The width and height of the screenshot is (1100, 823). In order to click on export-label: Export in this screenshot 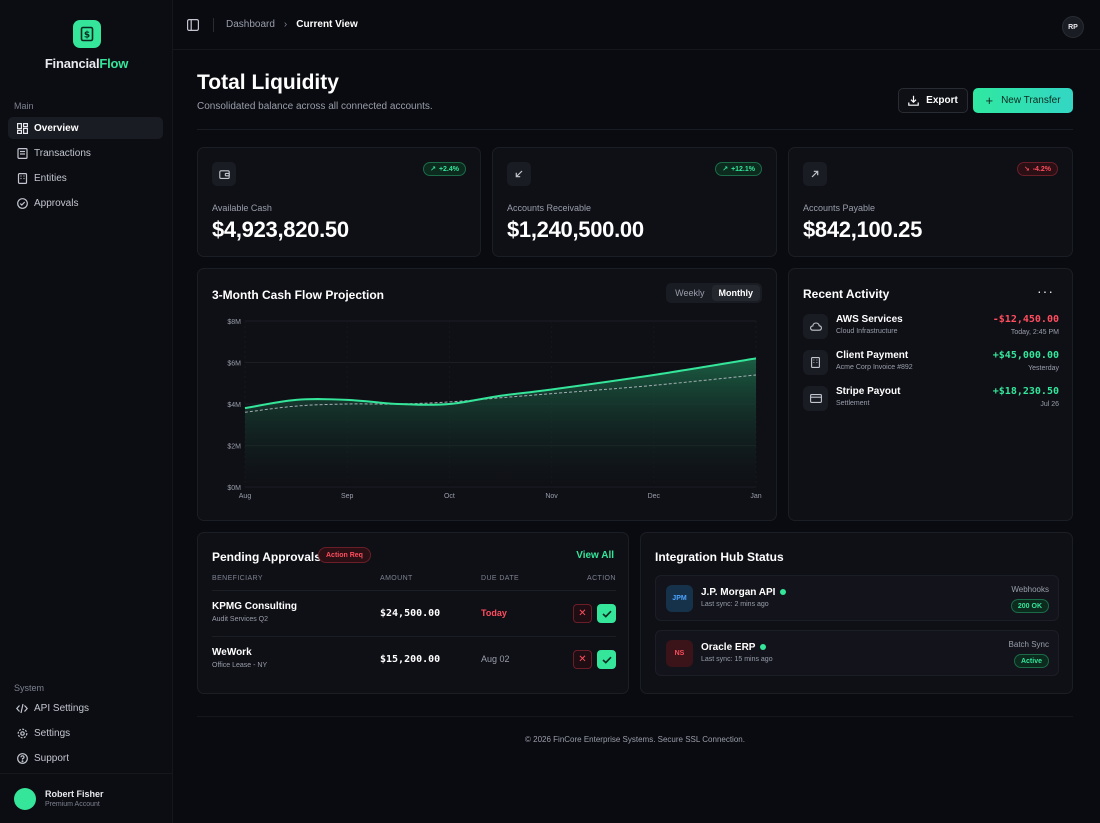, I will do `click(942, 100)`.